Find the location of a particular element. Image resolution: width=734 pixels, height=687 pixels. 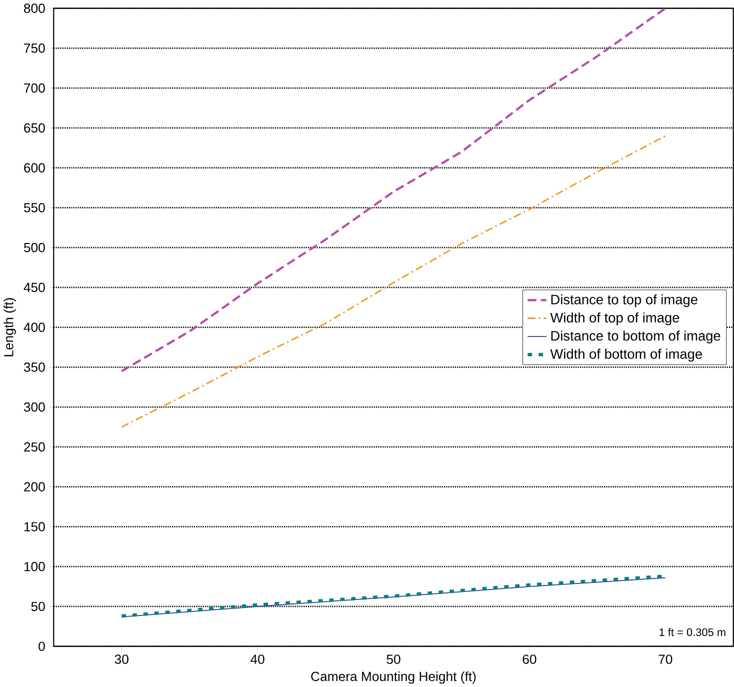

x-axis-title: Camera Mounting Height (ft) is located at coordinates (393, 677).